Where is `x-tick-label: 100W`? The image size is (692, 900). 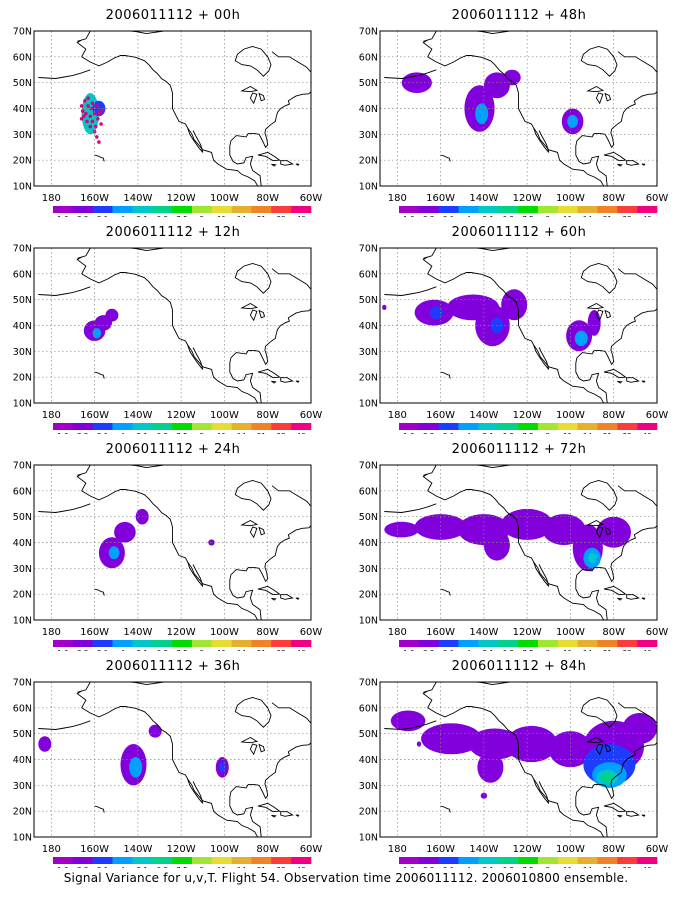
x-tick-label: 100W is located at coordinates (570, 198).